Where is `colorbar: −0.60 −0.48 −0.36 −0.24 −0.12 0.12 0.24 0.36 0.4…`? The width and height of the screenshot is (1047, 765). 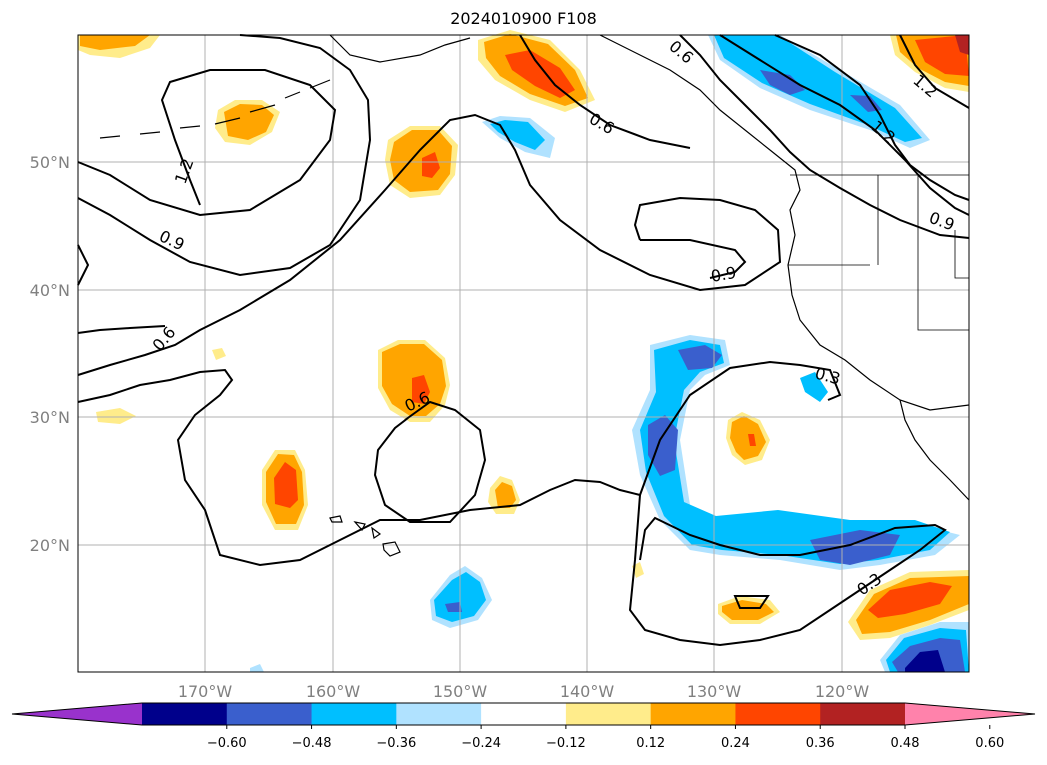
colorbar: −0.60 −0.48 −0.36 −0.24 −0.12 0.12 0.24 0.36 0.4… is located at coordinates (523, 726).